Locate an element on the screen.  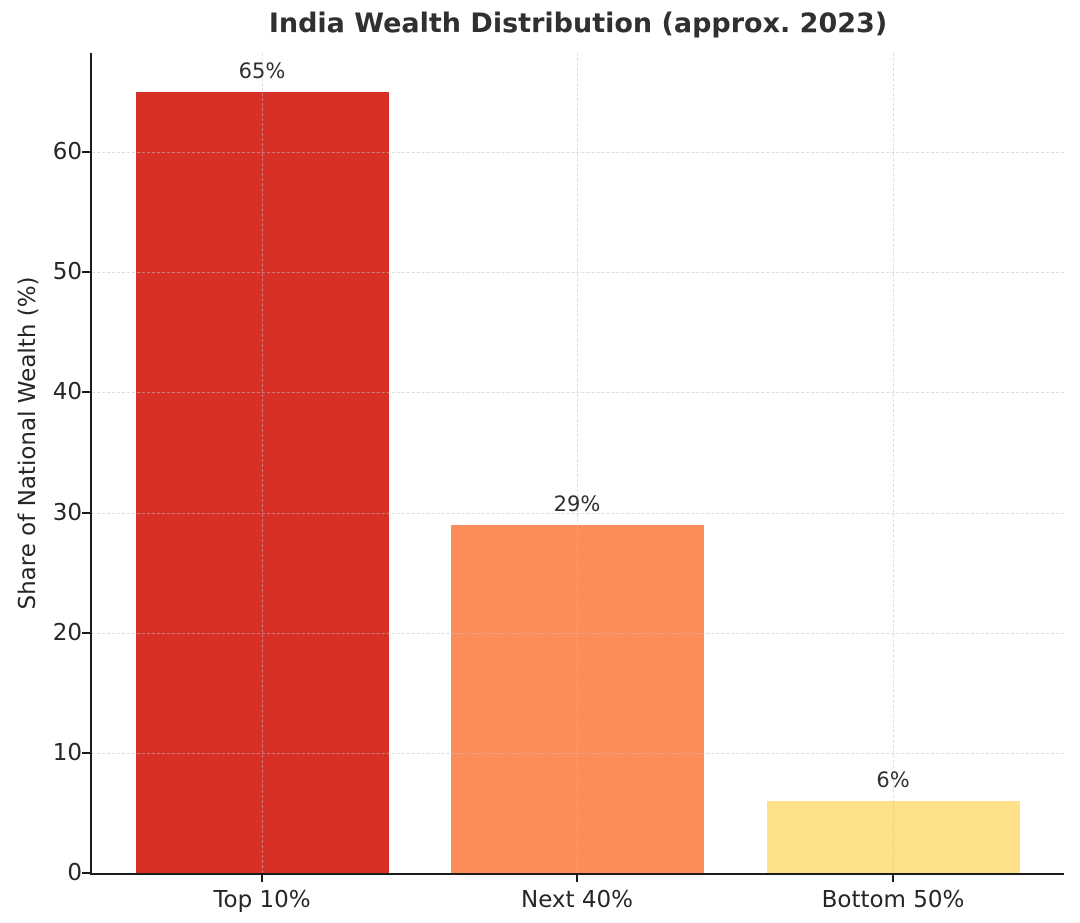
bar-value-label: 29% is located at coordinates (577, 503).